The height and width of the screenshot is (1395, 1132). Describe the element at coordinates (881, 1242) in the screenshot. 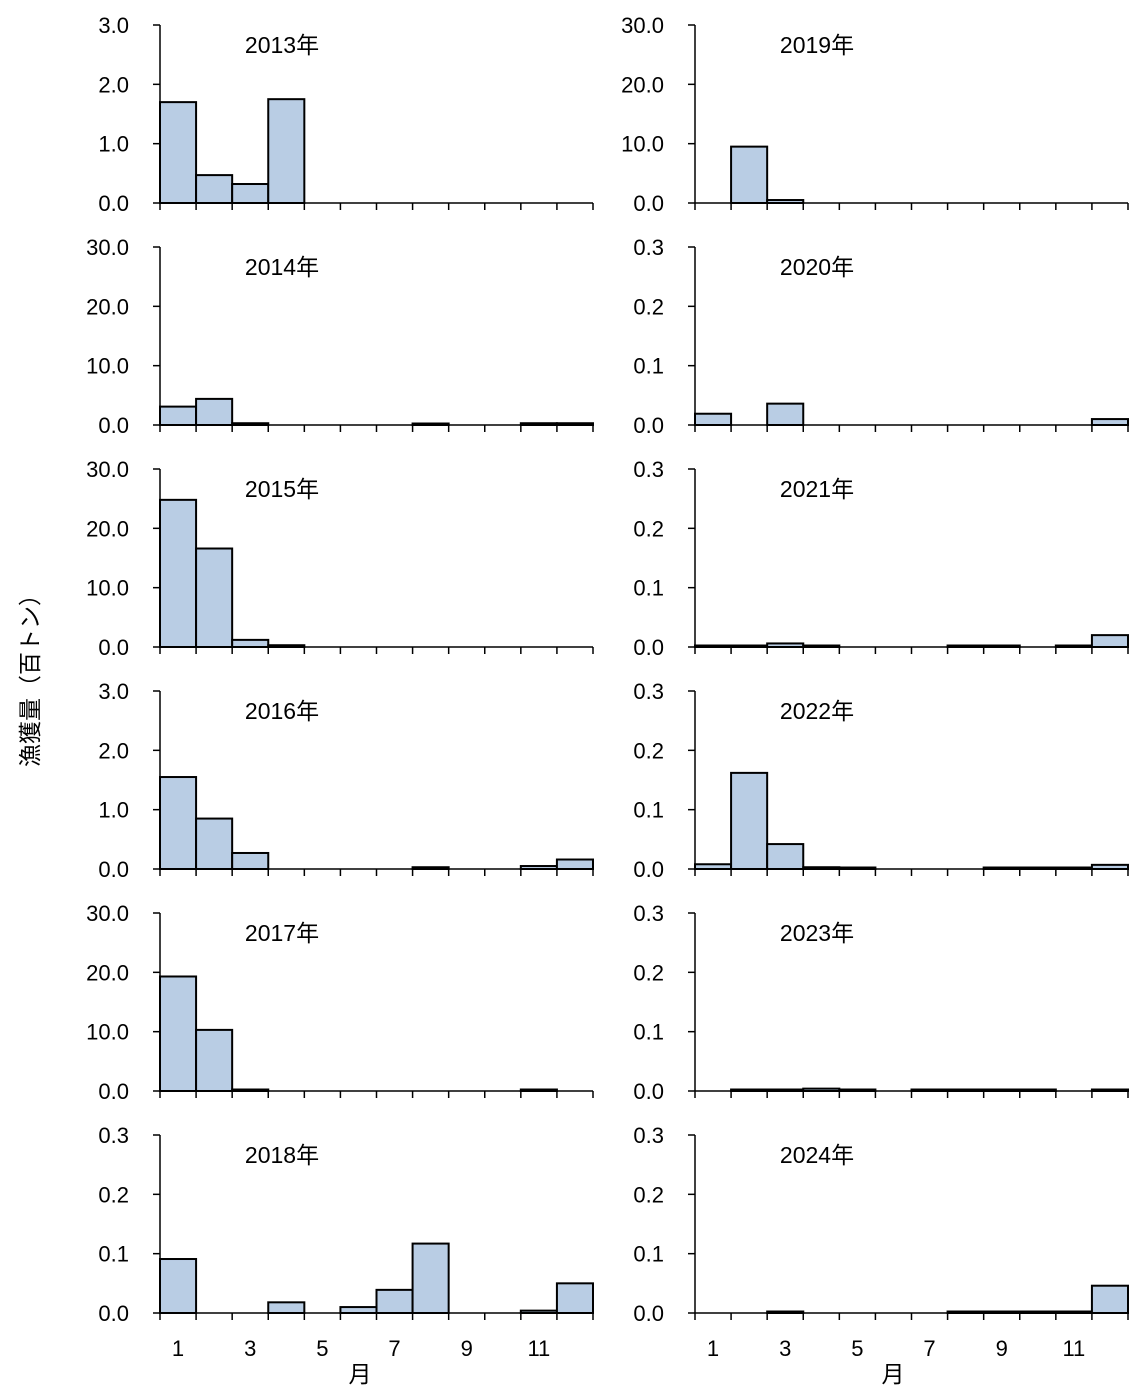

I see `panel-2024年: 0.0 0.1 0.2 0.3 2024年 1 3 5 7 9 11` at that location.